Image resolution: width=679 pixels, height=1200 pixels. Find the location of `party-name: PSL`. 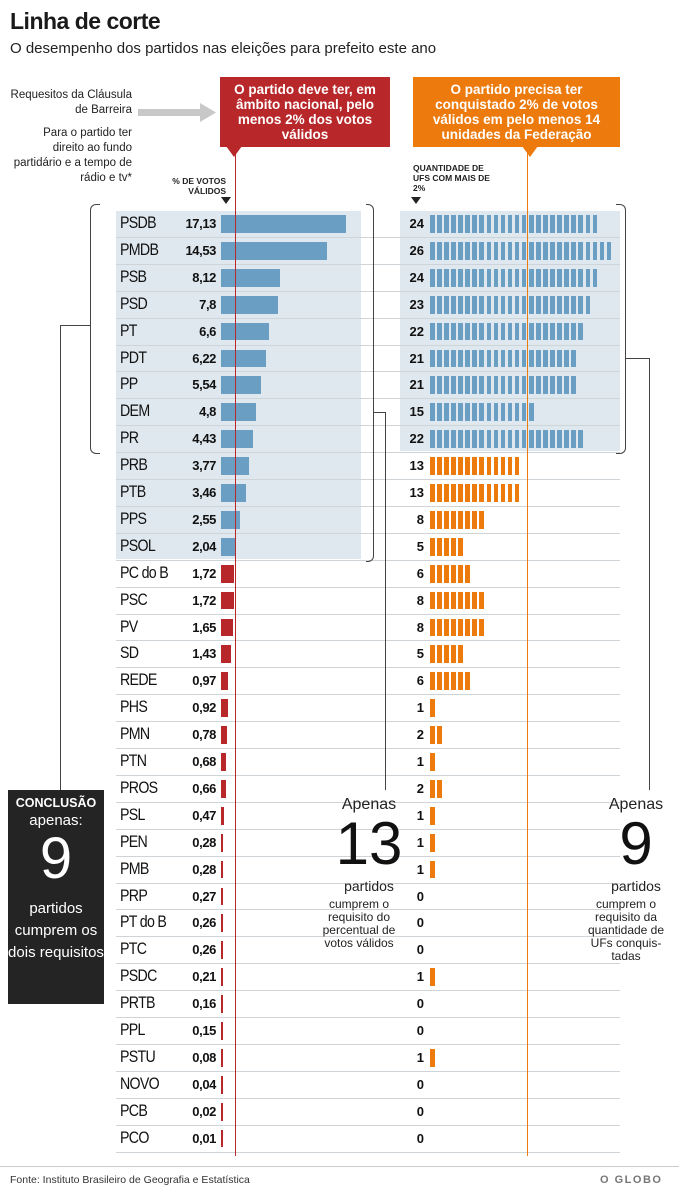

party-name: PSL is located at coordinates (132, 814).